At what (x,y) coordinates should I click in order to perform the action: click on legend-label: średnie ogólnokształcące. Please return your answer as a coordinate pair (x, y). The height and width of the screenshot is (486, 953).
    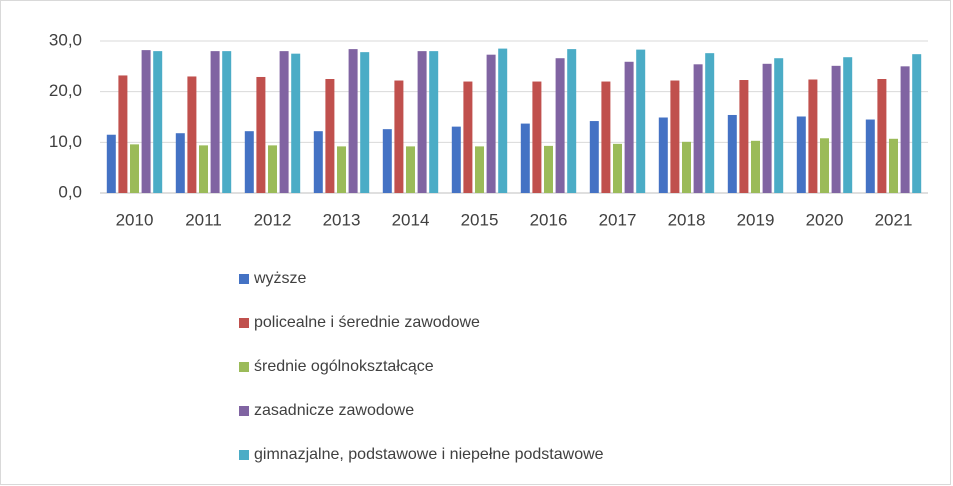
    Looking at the image, I should click on (344, 366).